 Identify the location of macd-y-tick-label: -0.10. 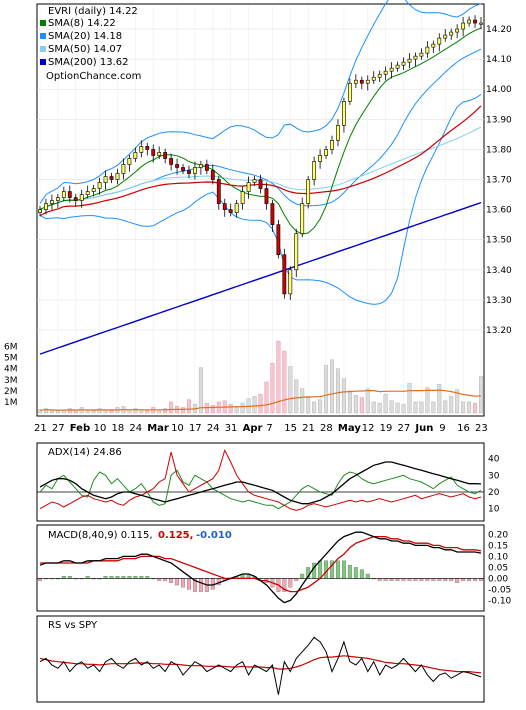
(500, 601).